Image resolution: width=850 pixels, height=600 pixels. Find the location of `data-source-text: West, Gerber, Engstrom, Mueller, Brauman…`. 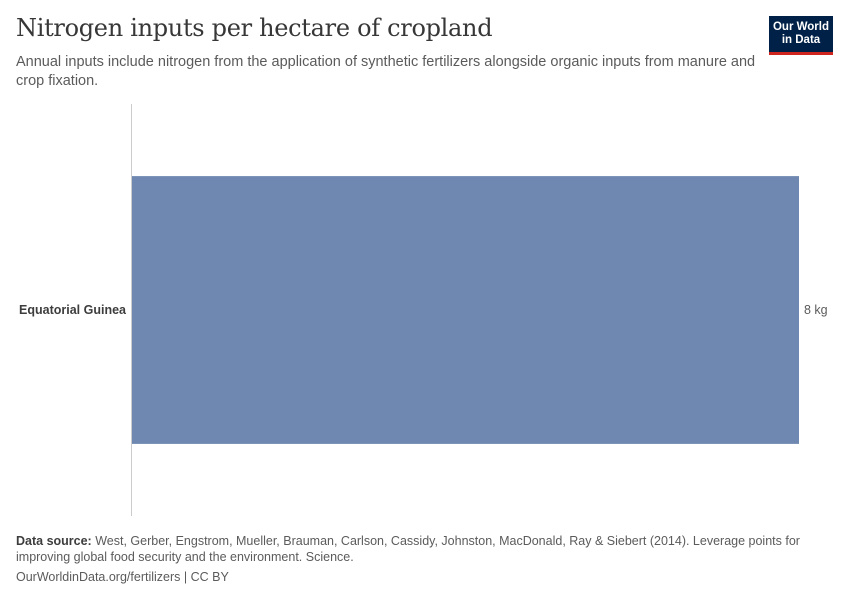

data-source-text: West, Gerber, Engstrom, Mueller, Brauman… is located at coordinates (408, 549).